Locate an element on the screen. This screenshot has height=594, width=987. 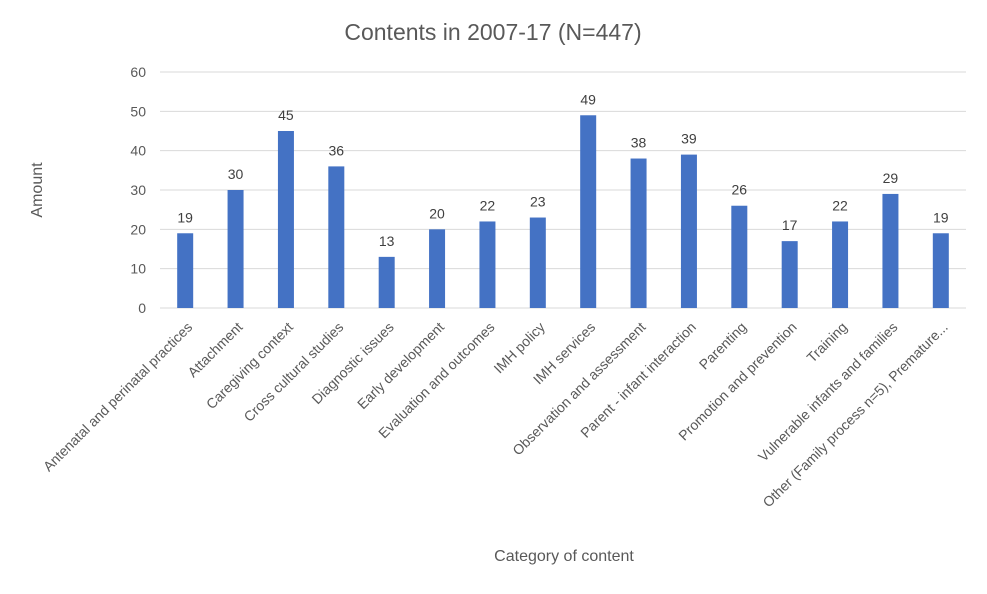
data-label: 49 is located at coordinates (588, 99).